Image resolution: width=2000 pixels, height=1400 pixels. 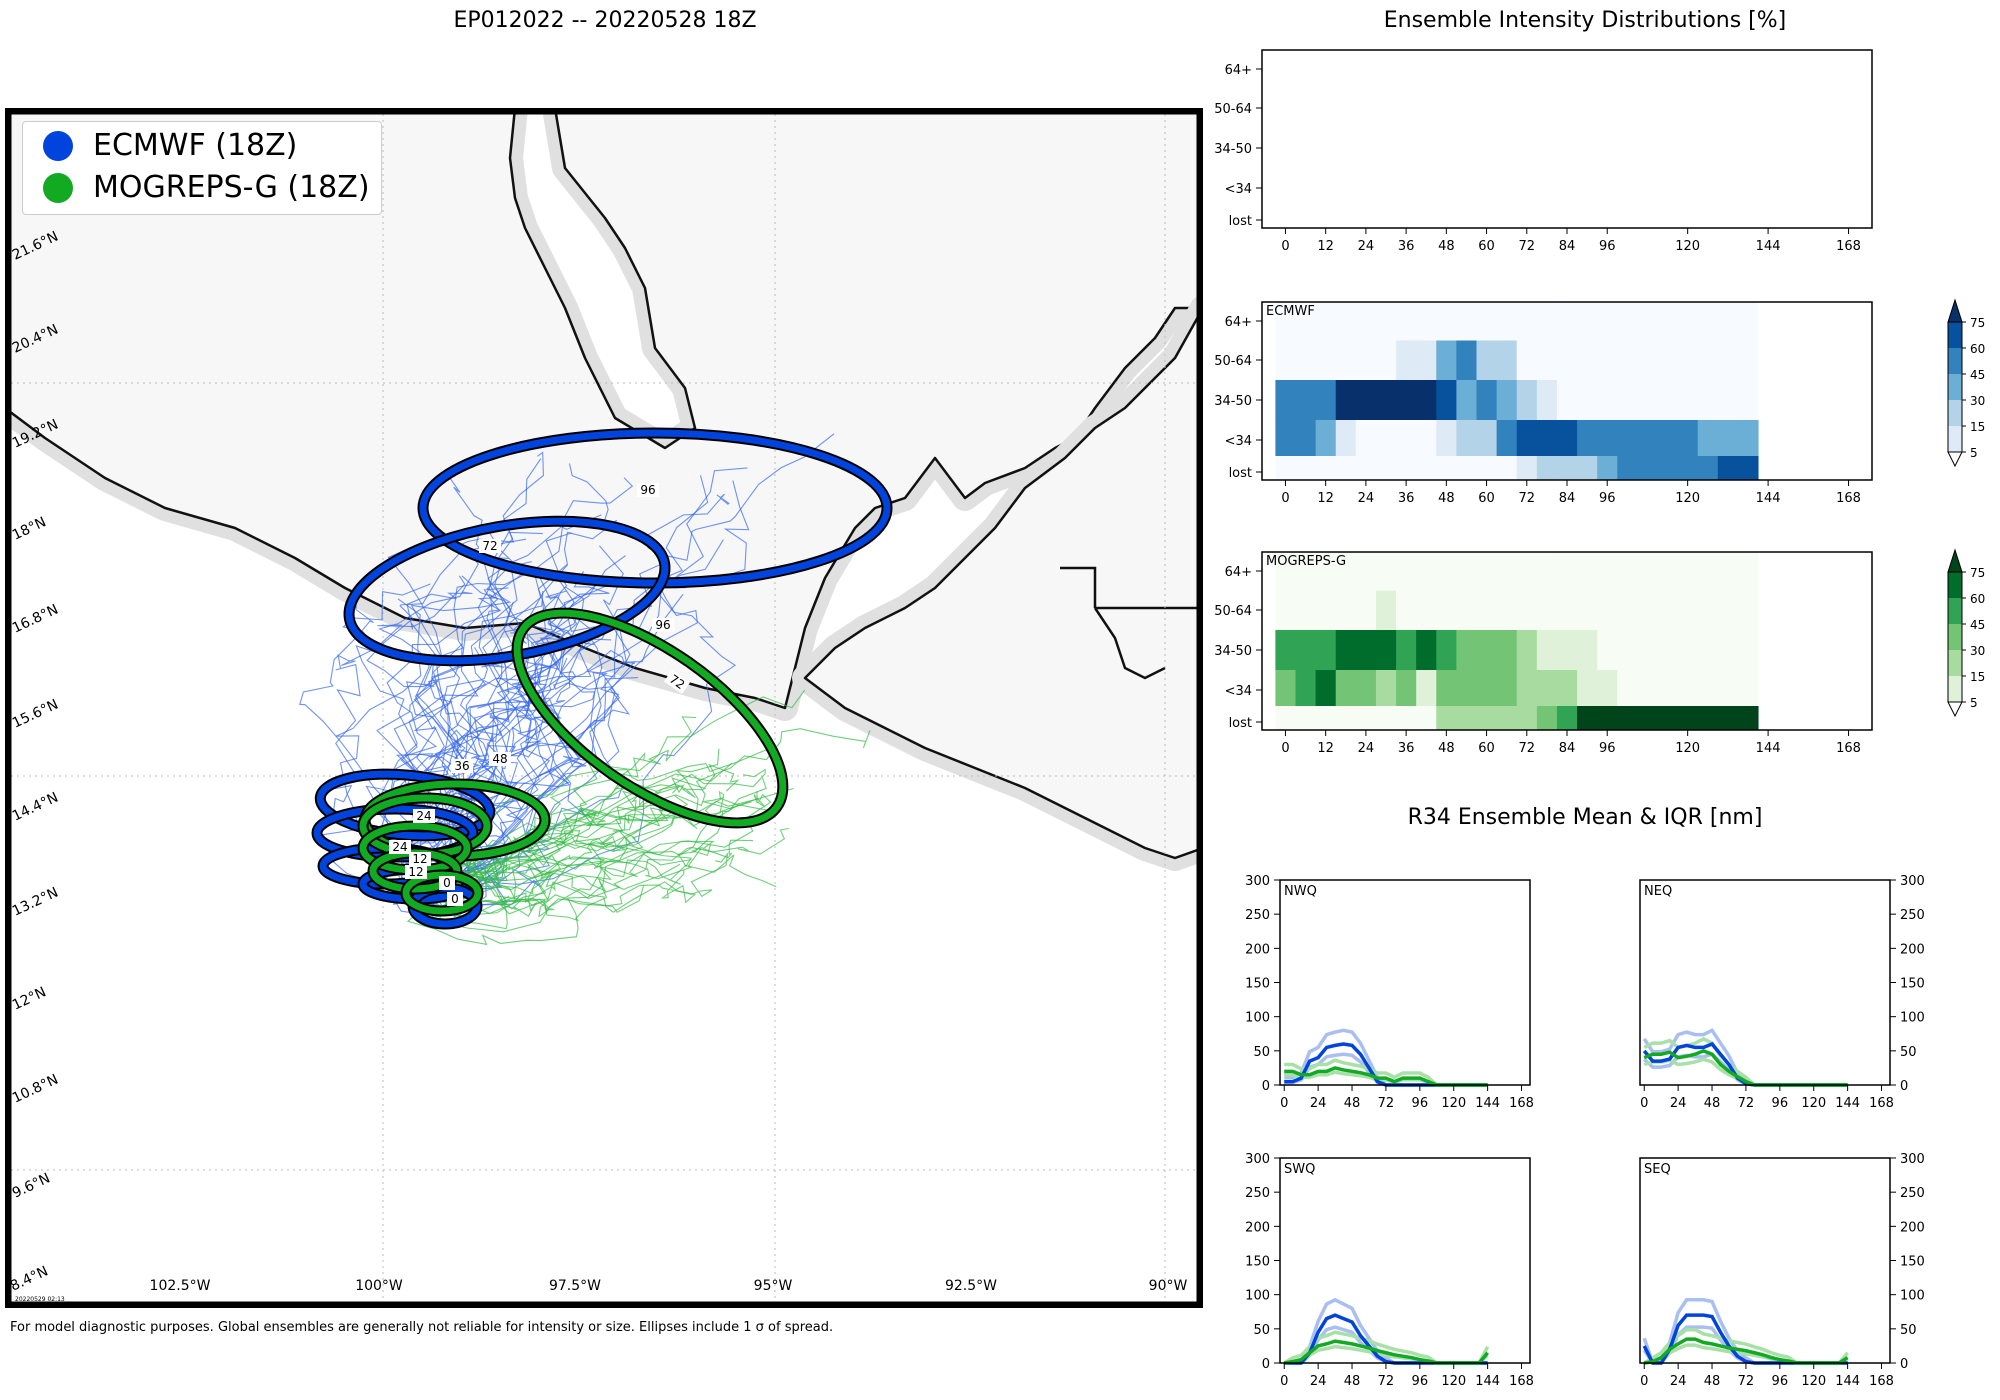 I want to click on legend-item-ecmwf: ECMWF (18Z), so click(x=170, y=145).